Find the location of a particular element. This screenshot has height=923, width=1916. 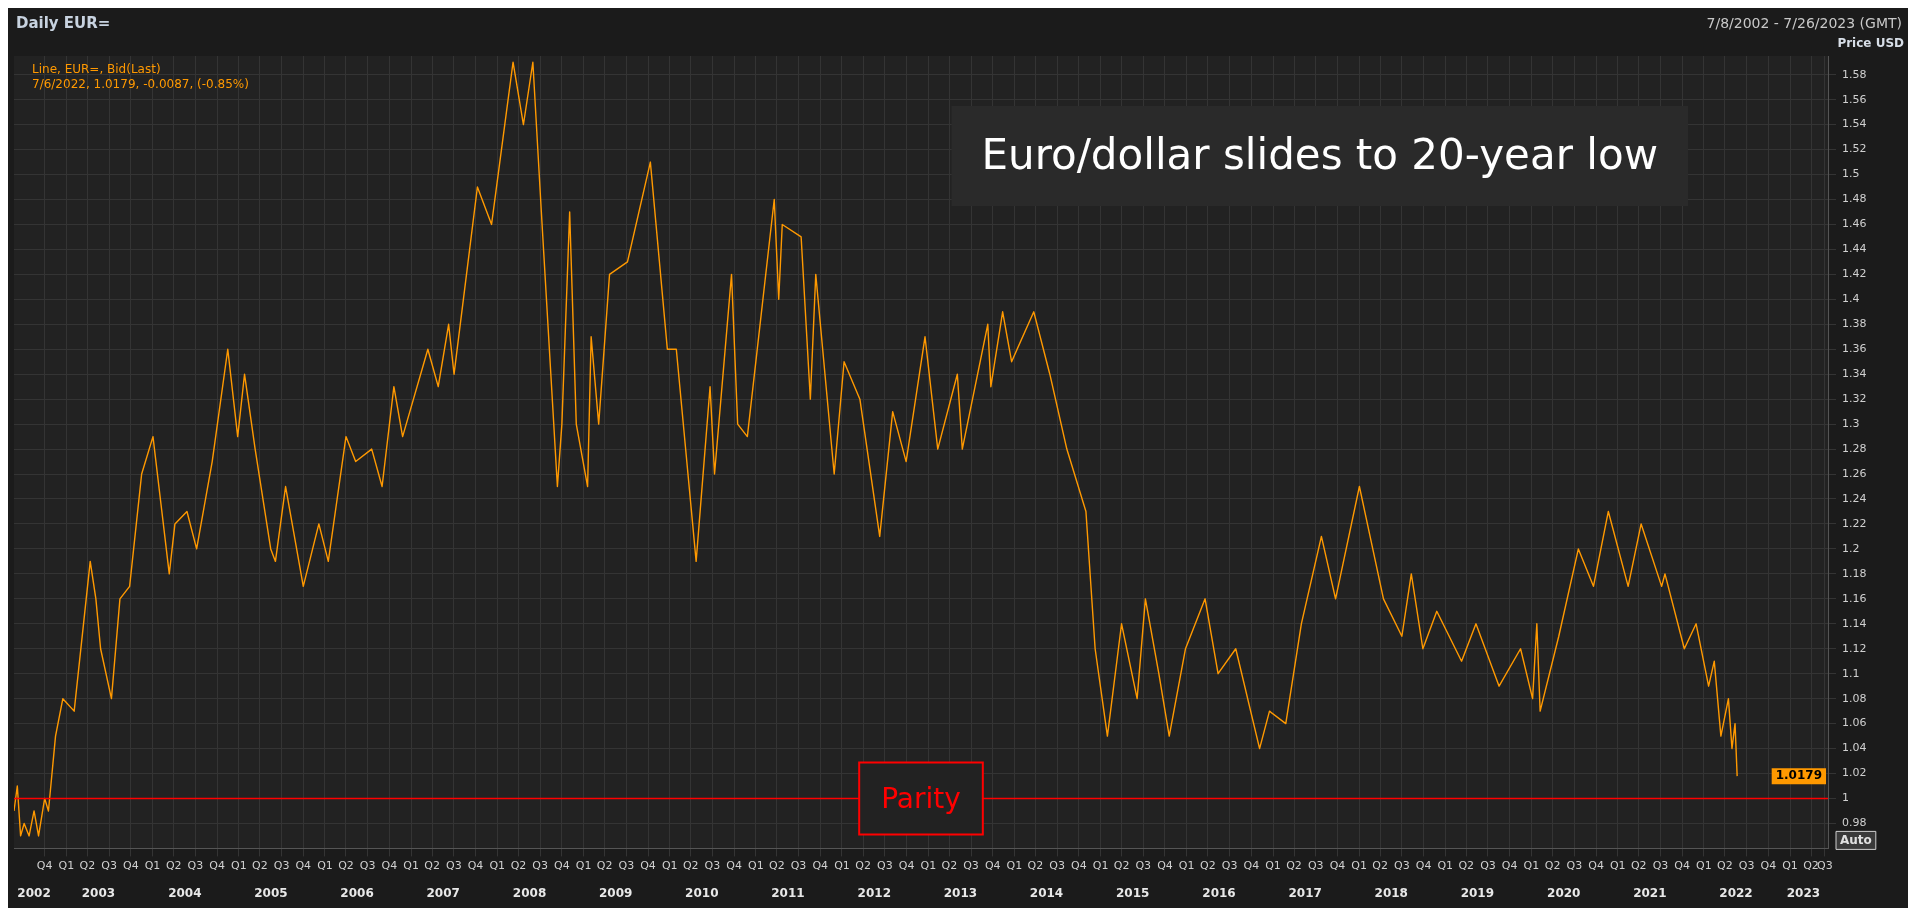

x2-tick-label: 2021 is located at coordinates (1650, 892).